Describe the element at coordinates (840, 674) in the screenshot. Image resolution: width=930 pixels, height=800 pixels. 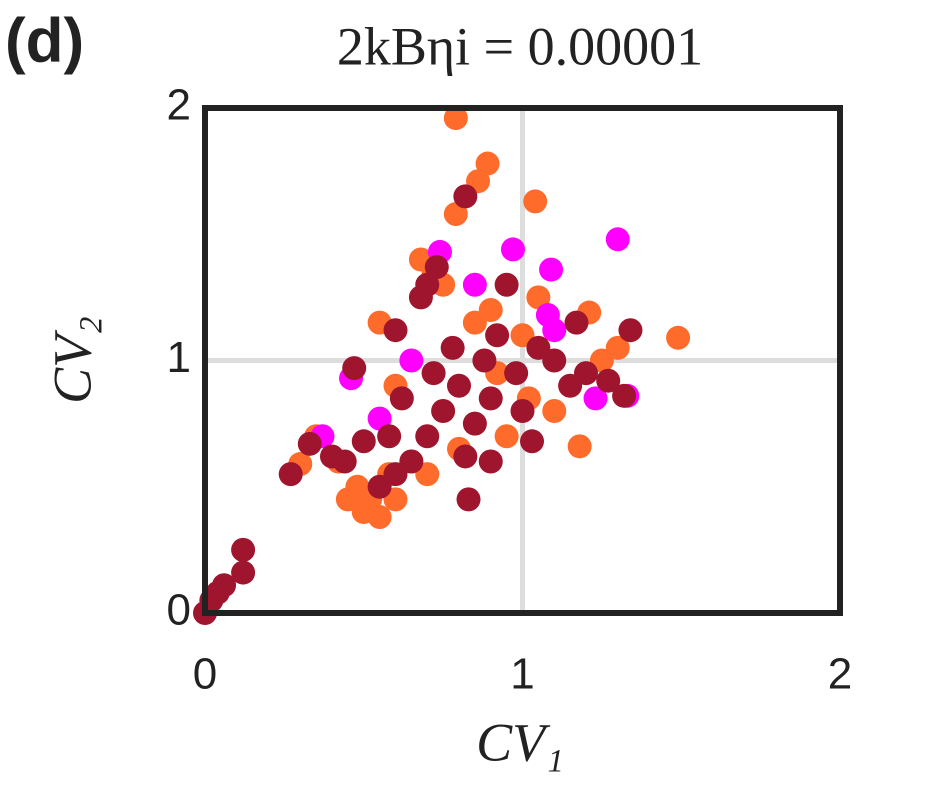
I see `x-tick-label: 2` at that location.